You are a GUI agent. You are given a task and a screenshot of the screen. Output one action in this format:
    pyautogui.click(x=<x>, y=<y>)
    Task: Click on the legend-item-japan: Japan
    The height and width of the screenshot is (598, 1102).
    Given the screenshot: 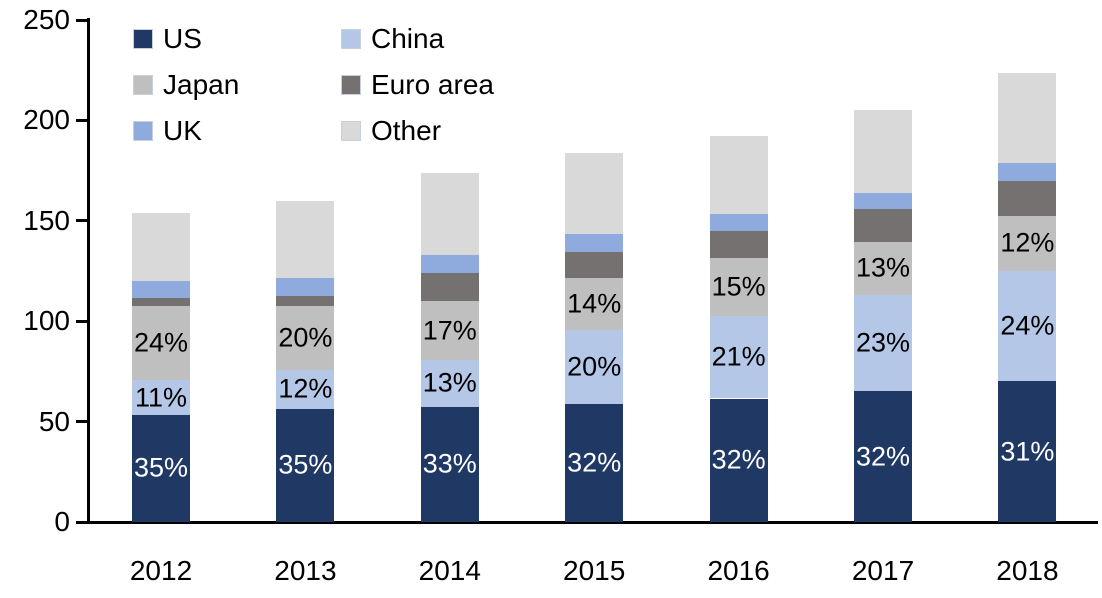 What is the action you would take?
    pyautogui.click(x=237, y=85)
    